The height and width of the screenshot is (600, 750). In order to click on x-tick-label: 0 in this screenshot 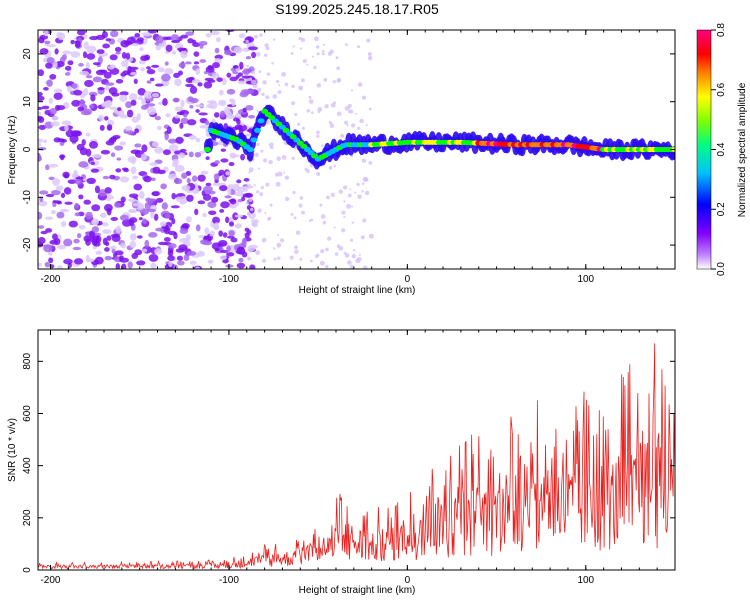, I will do `click(408, 580)`.